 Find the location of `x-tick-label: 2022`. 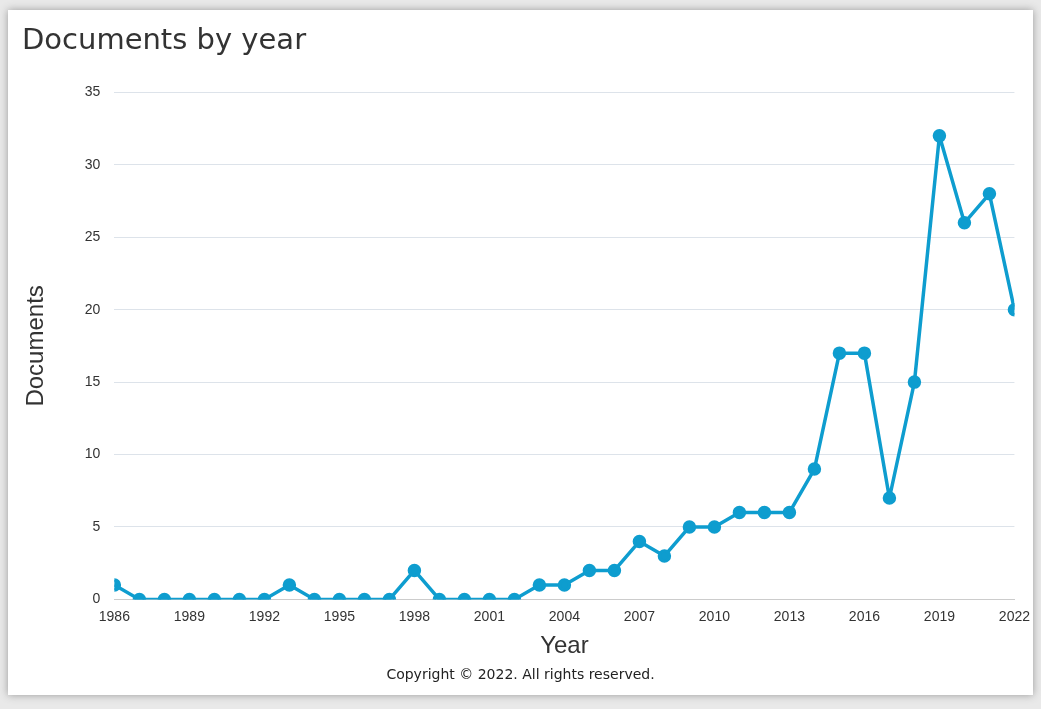

x-tick-label: 2022 is located at coordinates (1014, 615).